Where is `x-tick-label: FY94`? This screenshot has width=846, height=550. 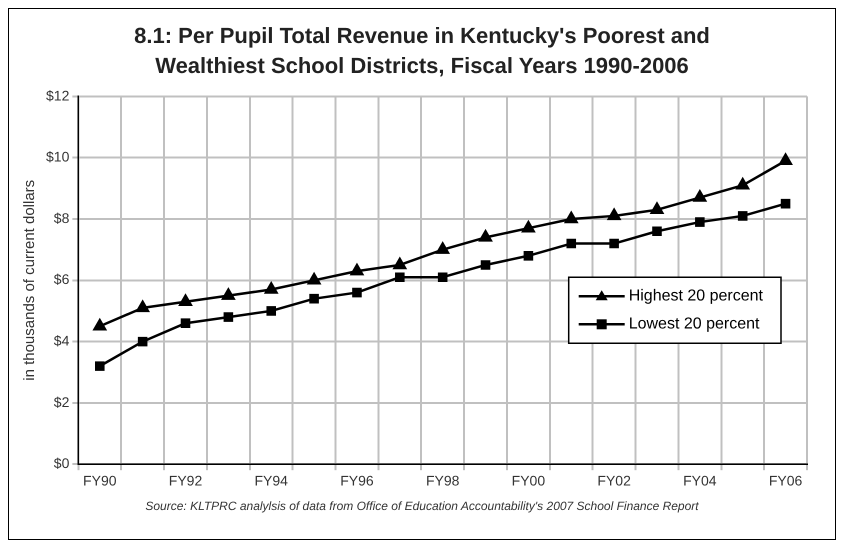 x-tick-label: FY94 is located at coordinates (271, 480).